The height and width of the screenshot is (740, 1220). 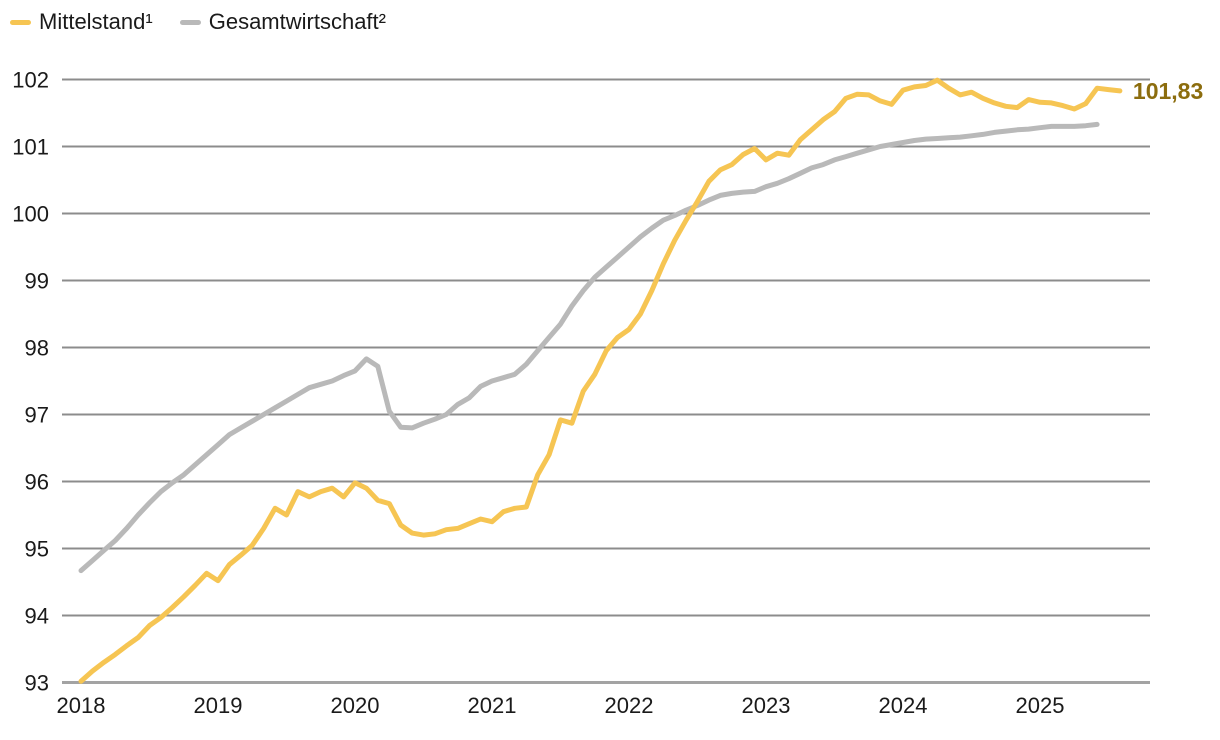 What do you see at coordinates (190, 22) in the screenshot?
I see `gesamtwirtschaft-line-swatch` at bounding box center [190, 22].